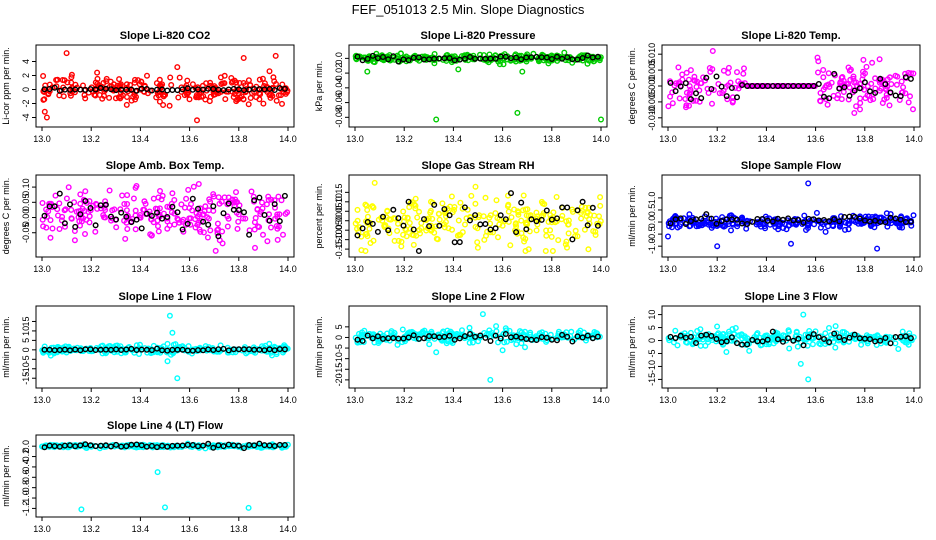 The image size is (936, 540). Describe the element at coordinates (652, 366) in the screenshot. I see `y-tick-label: -10` at that location.